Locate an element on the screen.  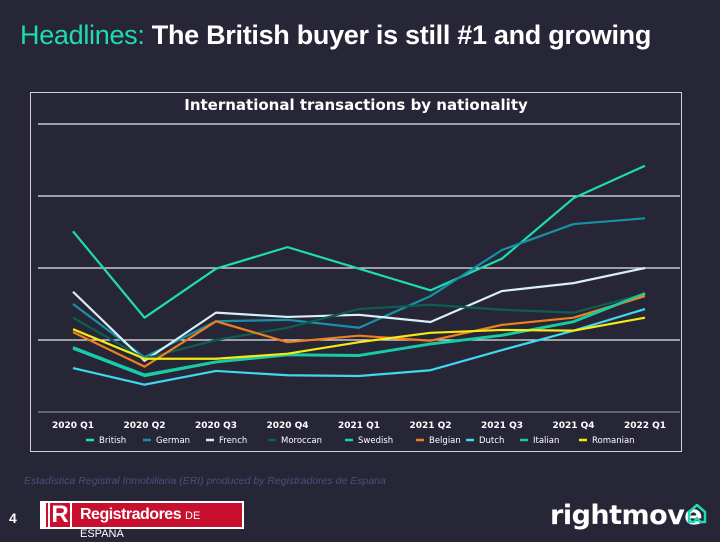
legend-label: French is located at coordinates (233, 441).